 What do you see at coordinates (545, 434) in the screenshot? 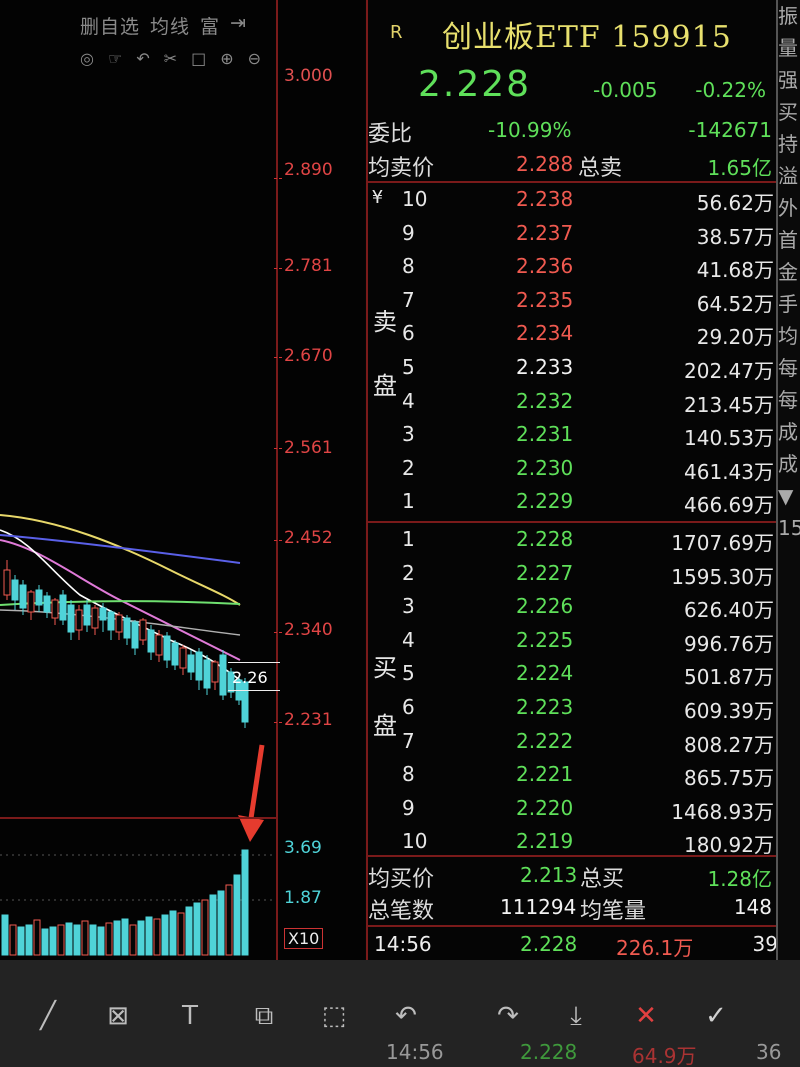
I see `level-price: 2.231` at bounding box center [545, 434].